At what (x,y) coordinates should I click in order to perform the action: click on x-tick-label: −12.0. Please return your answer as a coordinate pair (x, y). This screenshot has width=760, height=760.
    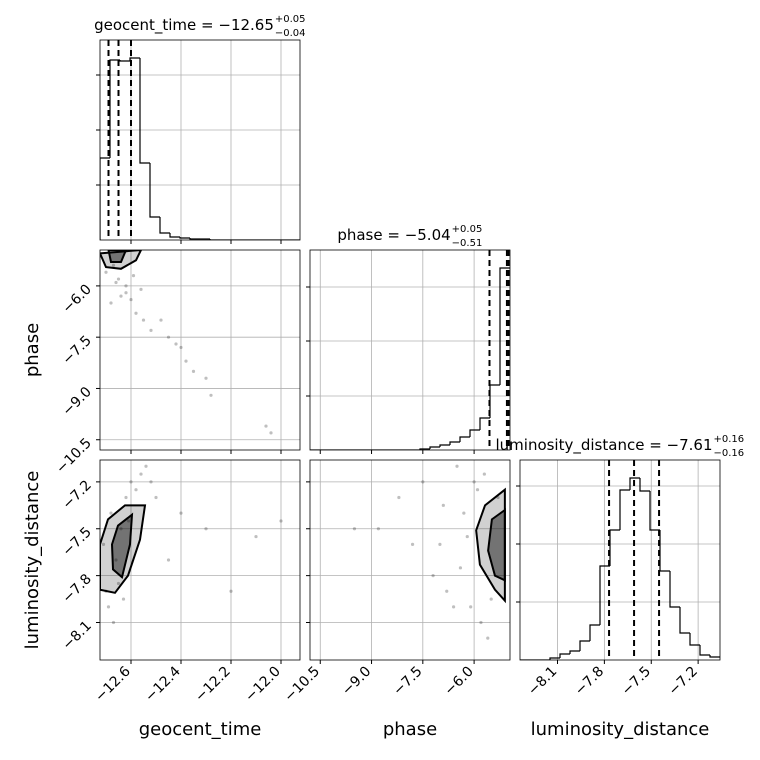
    Looking at the image, I should click on (263, 685).